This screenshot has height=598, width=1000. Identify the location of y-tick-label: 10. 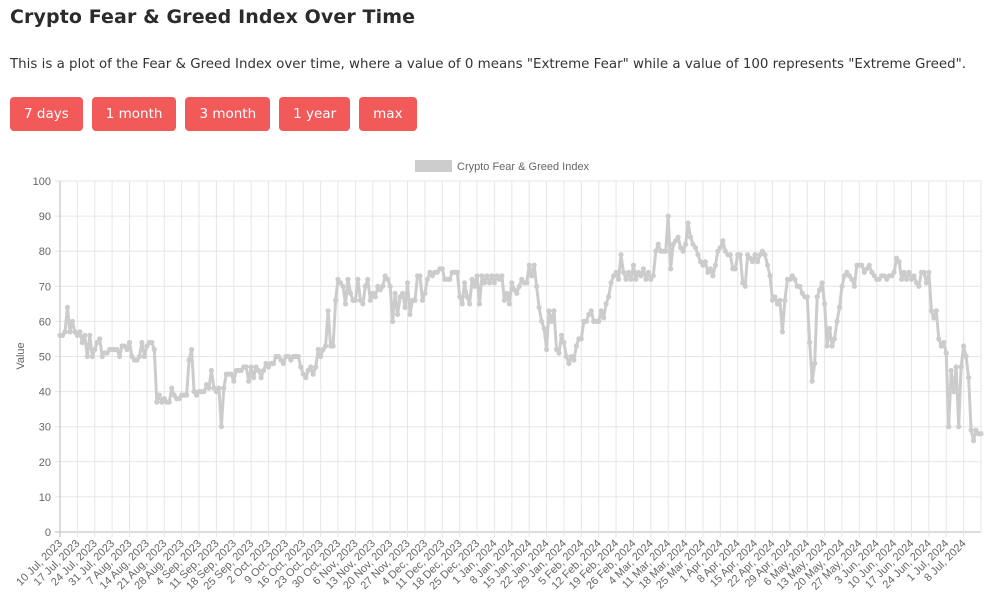
(45, 498).